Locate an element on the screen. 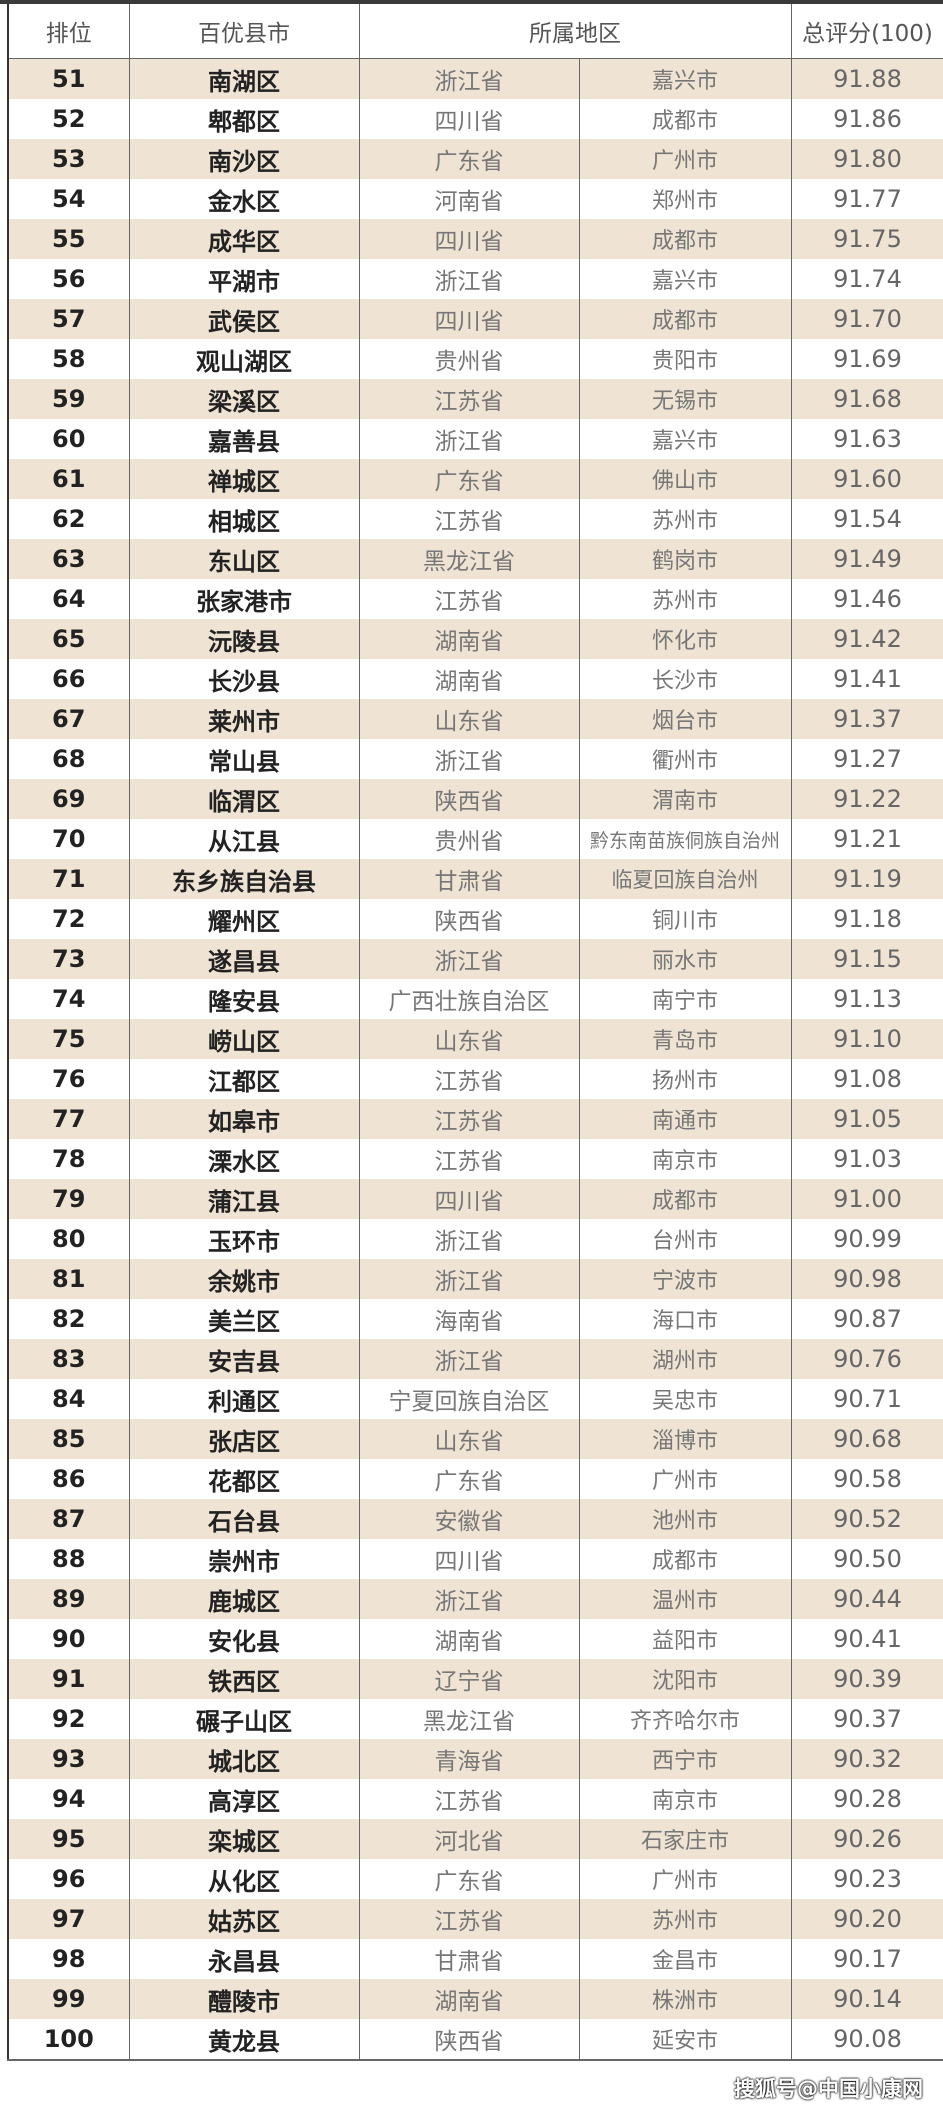  score-cell: 91.68 is located at coordinates (867, 399).